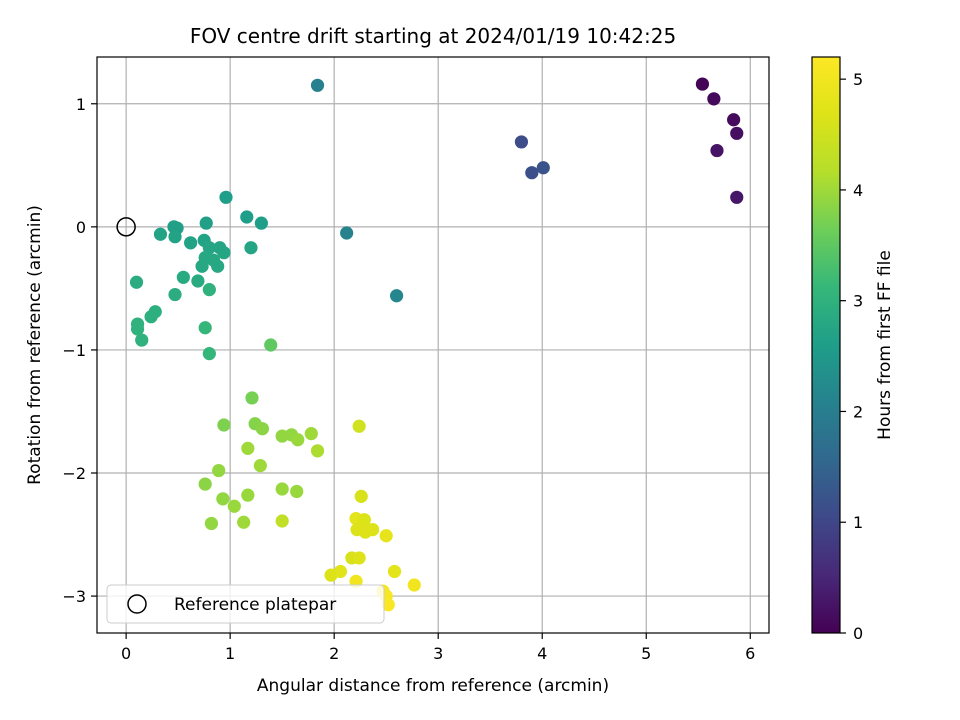  I want to click on x-tick-label: 6, so click(750, 653).